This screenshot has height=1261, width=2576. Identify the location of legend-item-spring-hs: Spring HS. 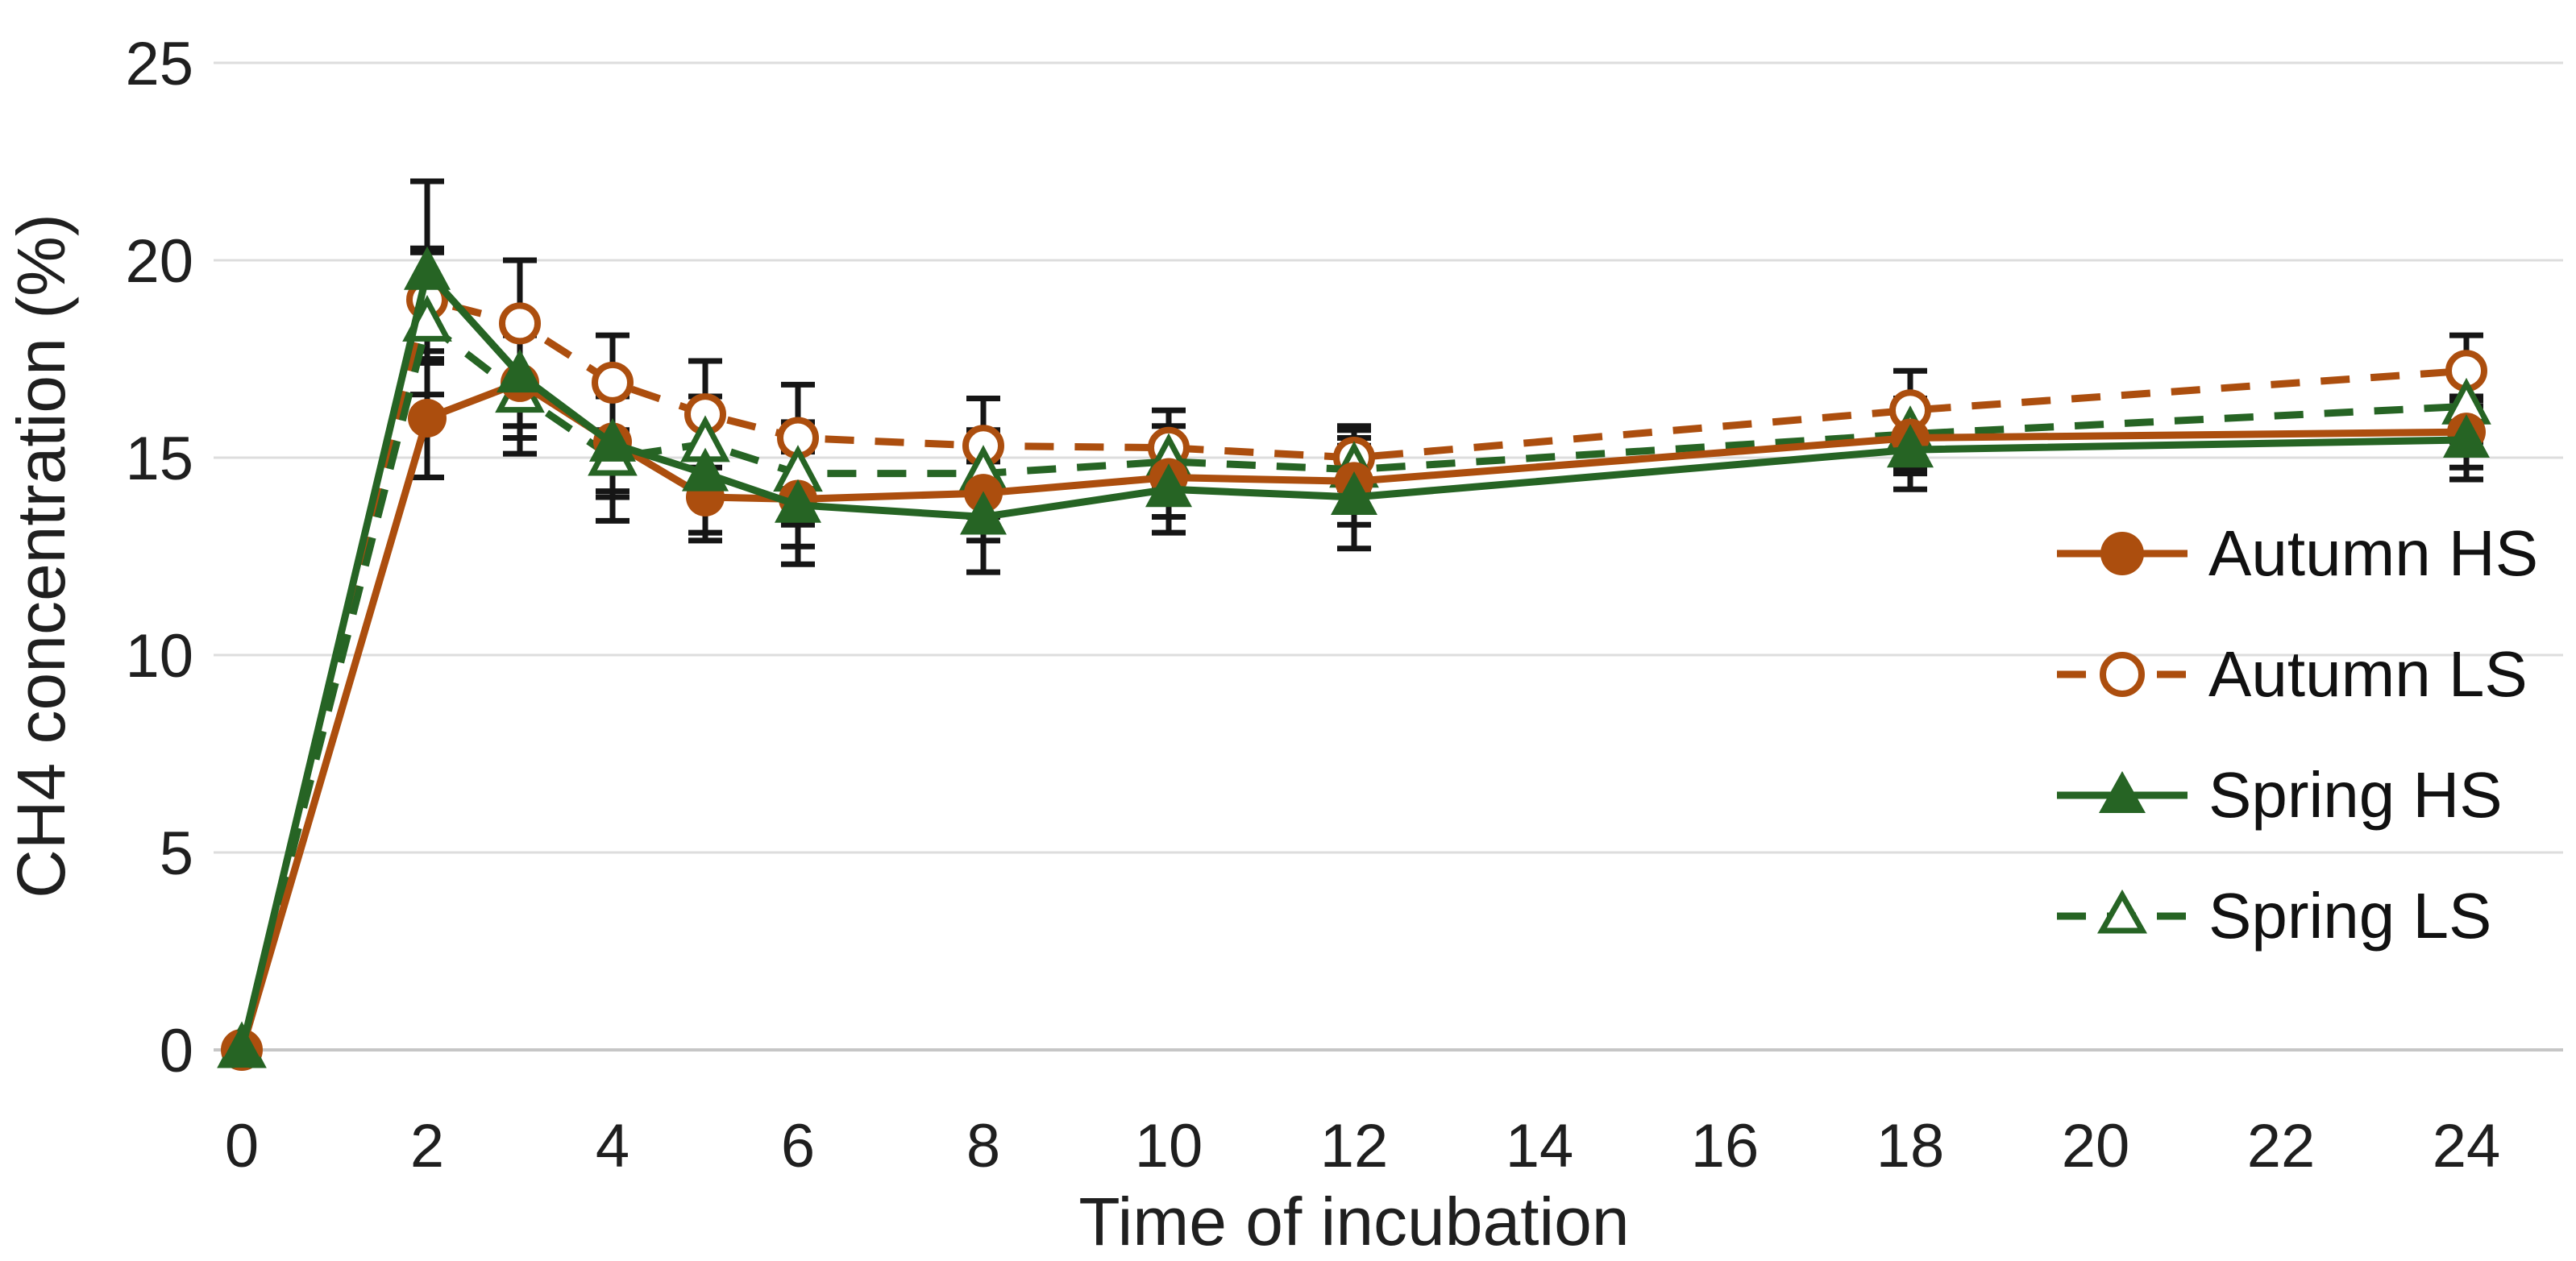
(2296, 795).